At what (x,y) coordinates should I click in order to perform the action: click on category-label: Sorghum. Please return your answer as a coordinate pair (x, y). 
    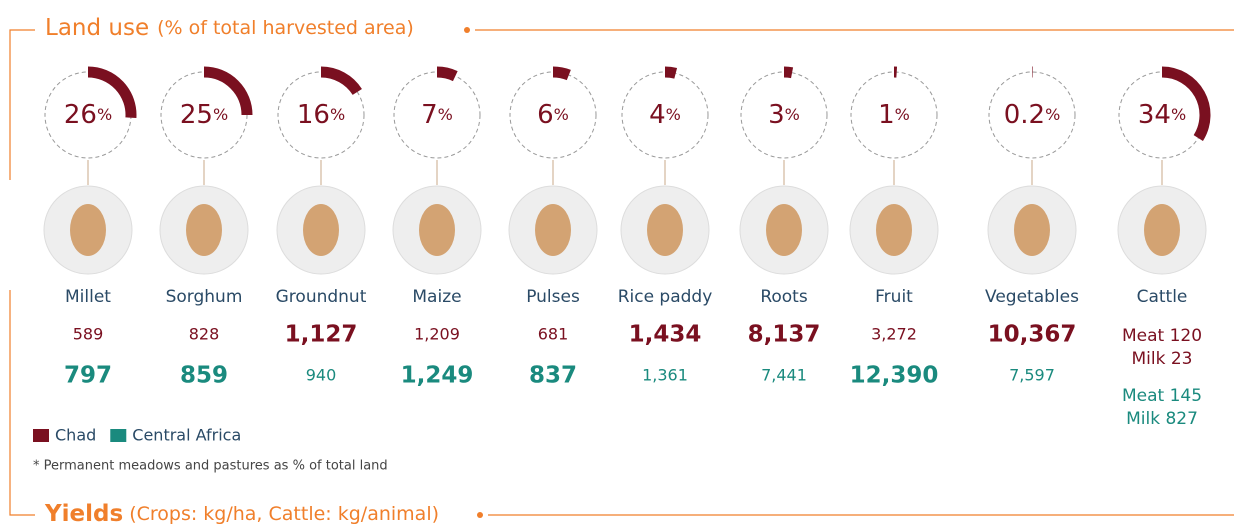
    Looking at the image, I should click on (204, 297).